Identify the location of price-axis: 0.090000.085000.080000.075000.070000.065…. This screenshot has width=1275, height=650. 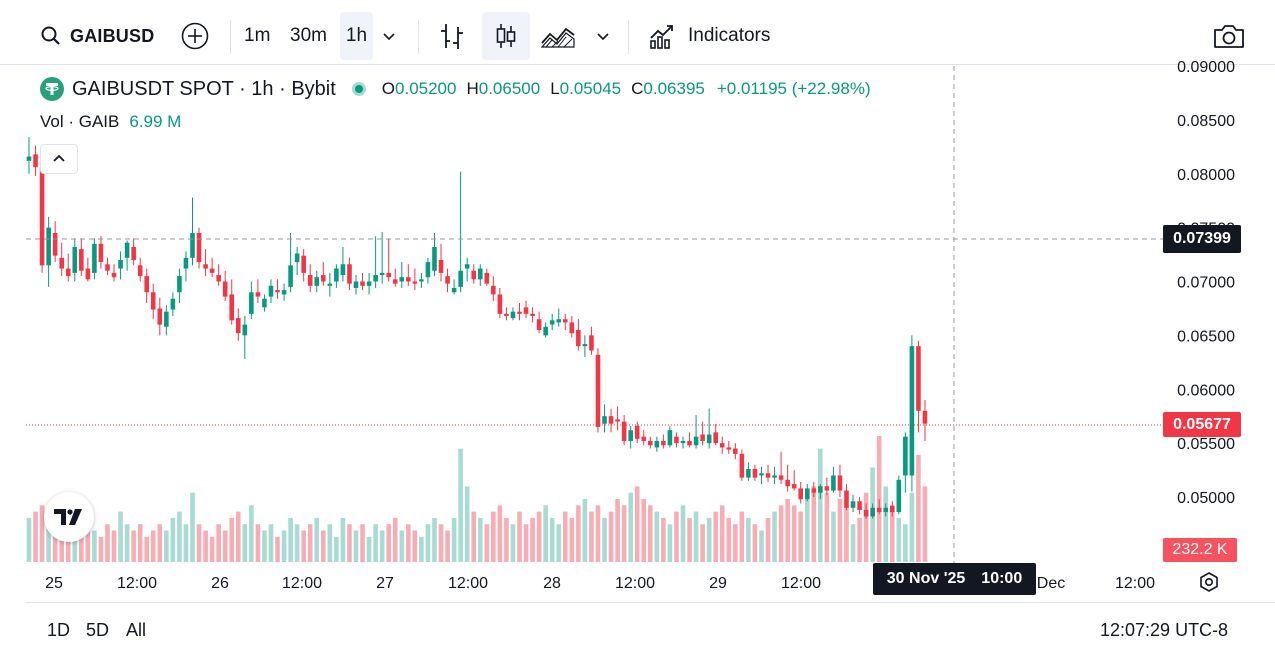
(1206, 283).